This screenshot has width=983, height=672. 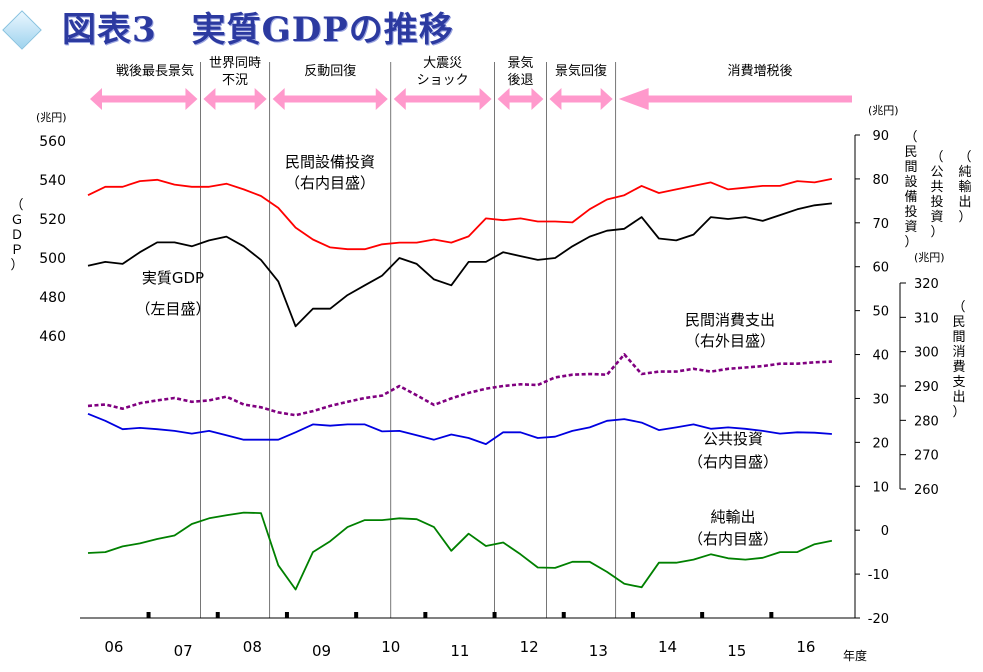 What do you see at coordinates (581, 71) in the screenshot?
I see `period-label: 景気回復` at bounding box center [581, 71].